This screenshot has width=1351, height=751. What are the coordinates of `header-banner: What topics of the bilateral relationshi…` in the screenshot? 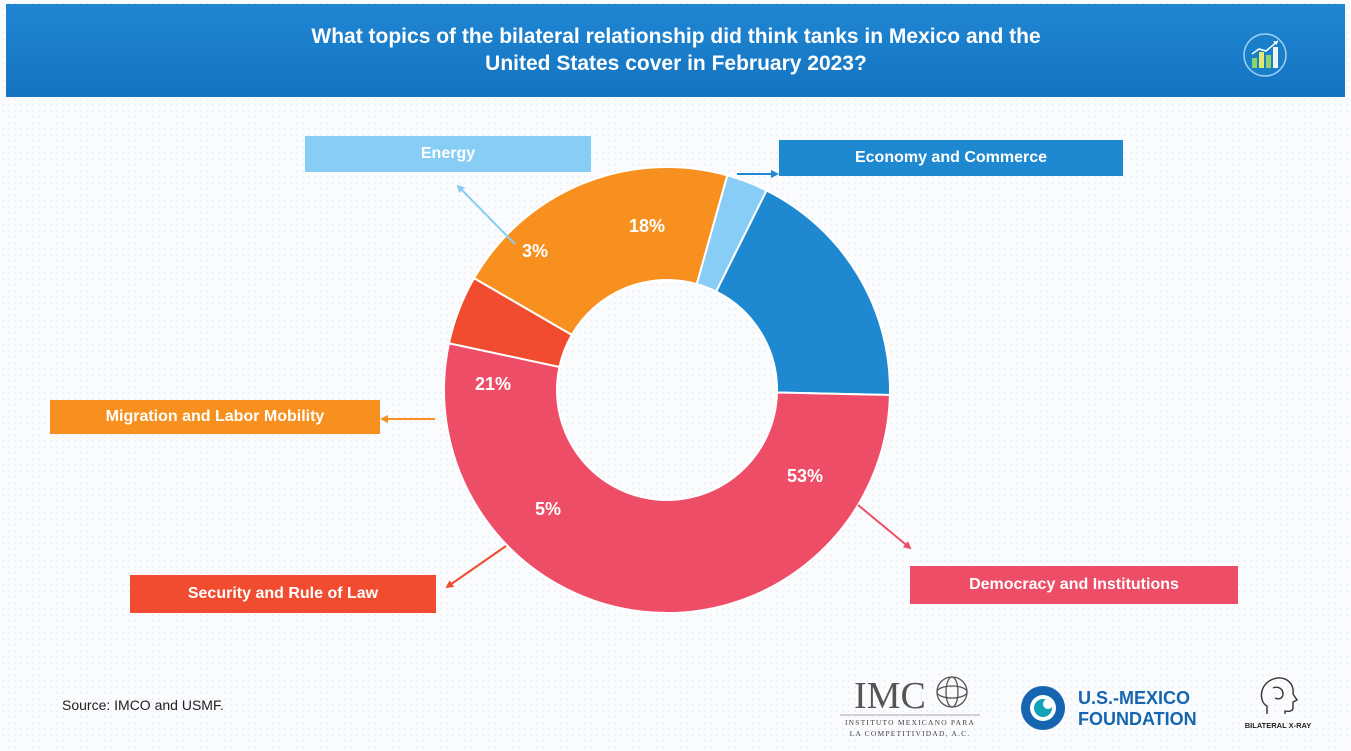 It's located at (675, 50).